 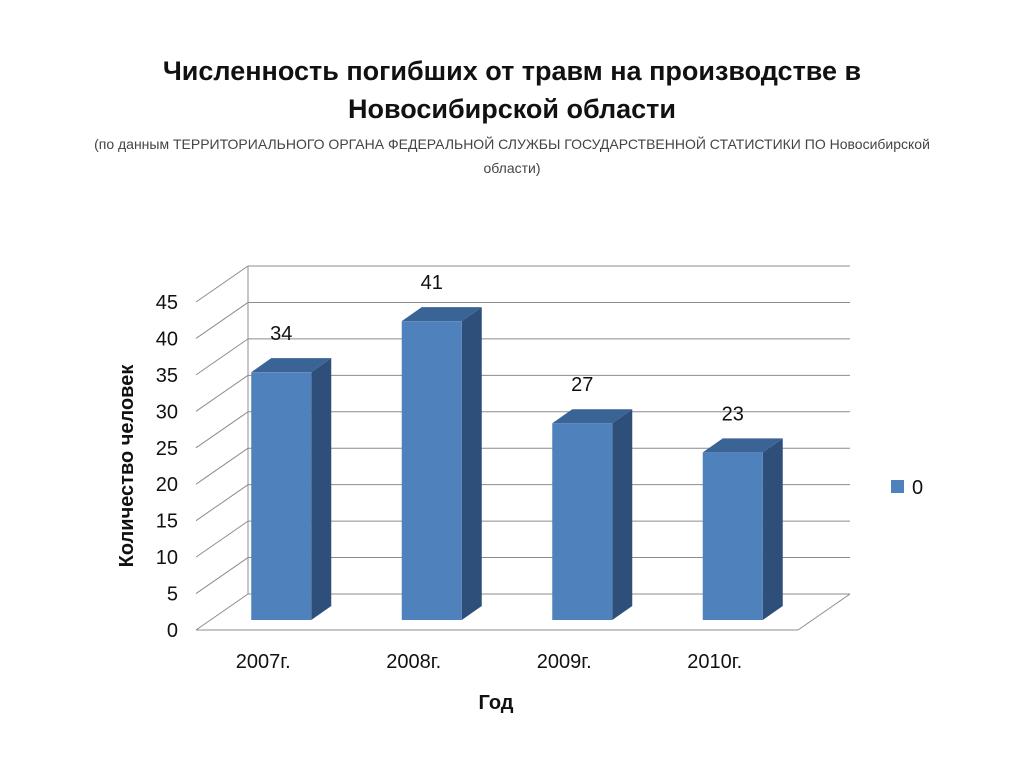 I want to click on legend-label: 0, so click(x=917, y=488).